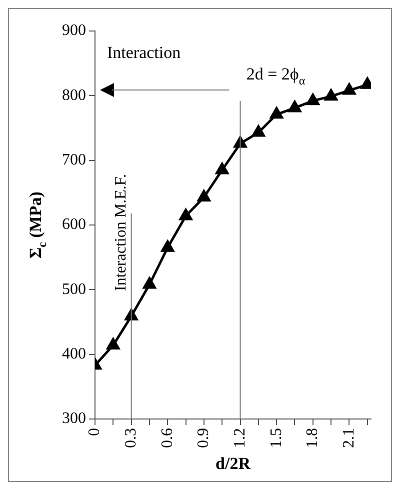 The height and width of the screenshot is (492, 404). I want to click on ref-line-label: Interaction M.E.F., so click(121, 232).